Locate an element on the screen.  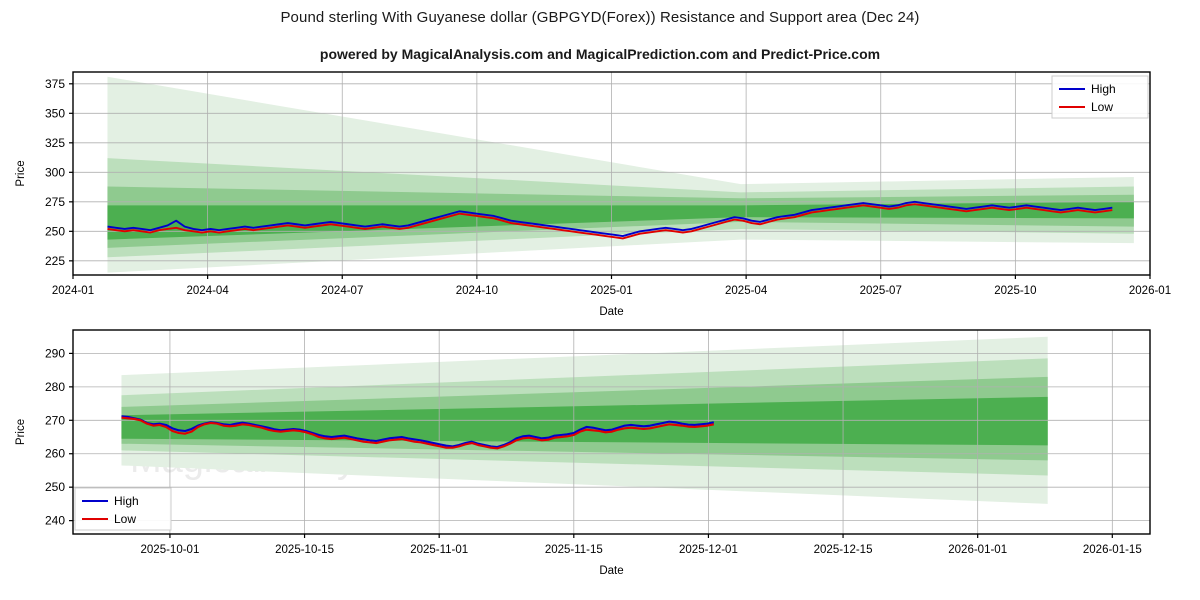
y-tick-label: 375 is located at coordinates (55, 84).